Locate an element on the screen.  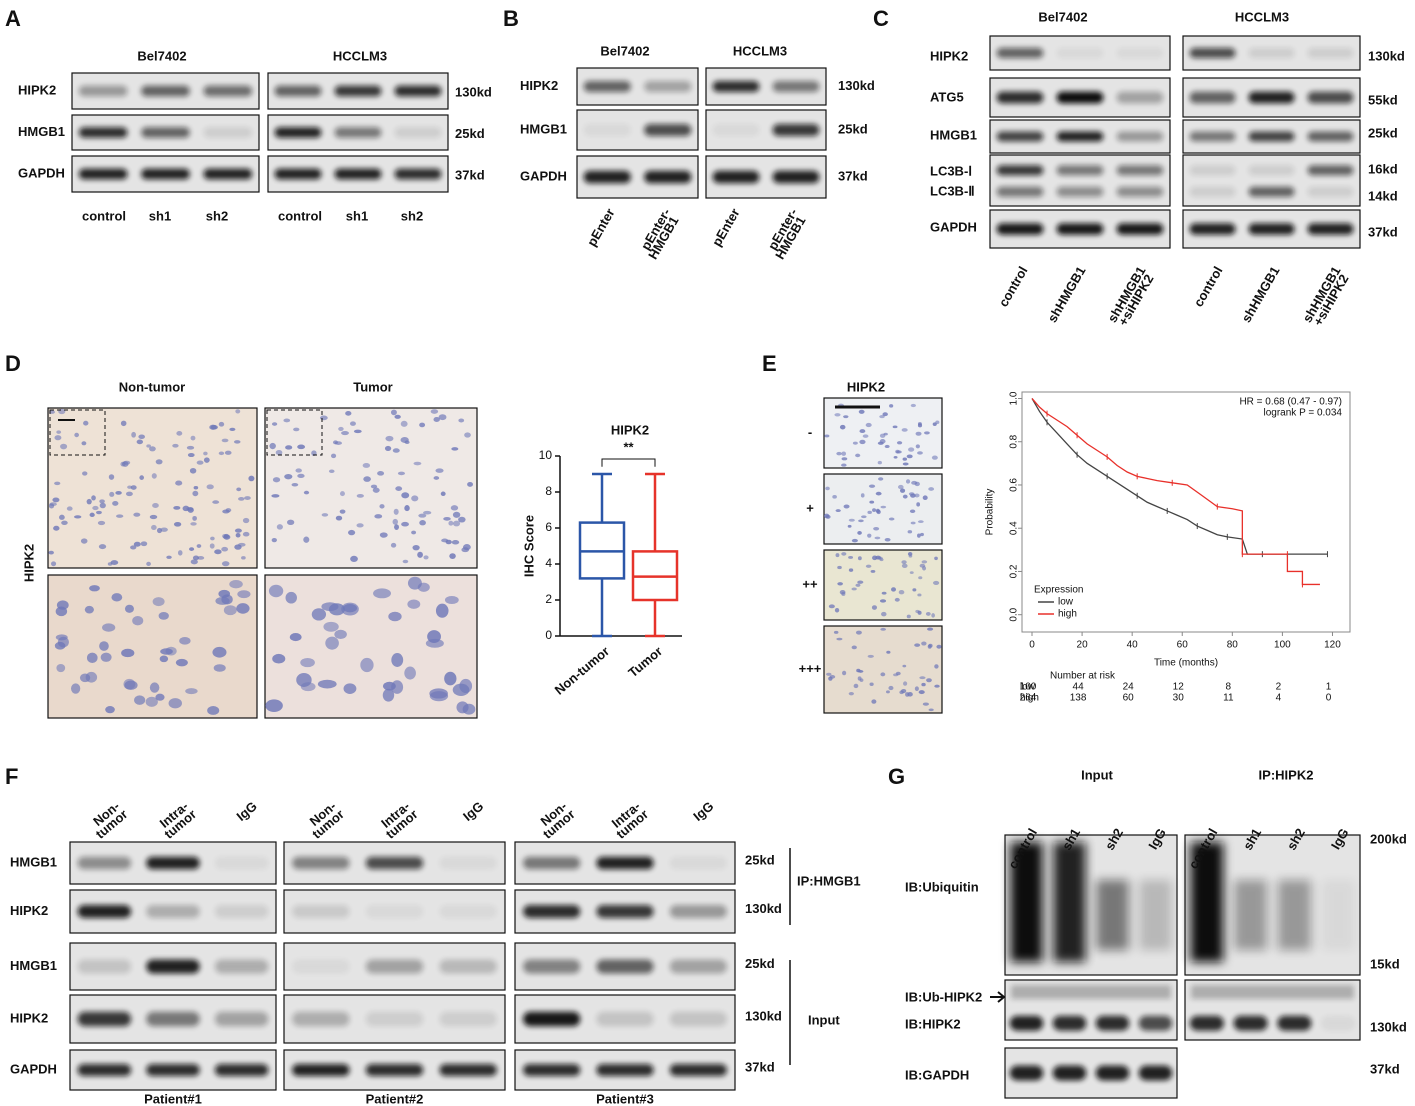
lane-label: control is located at coordinates (1208, 287).